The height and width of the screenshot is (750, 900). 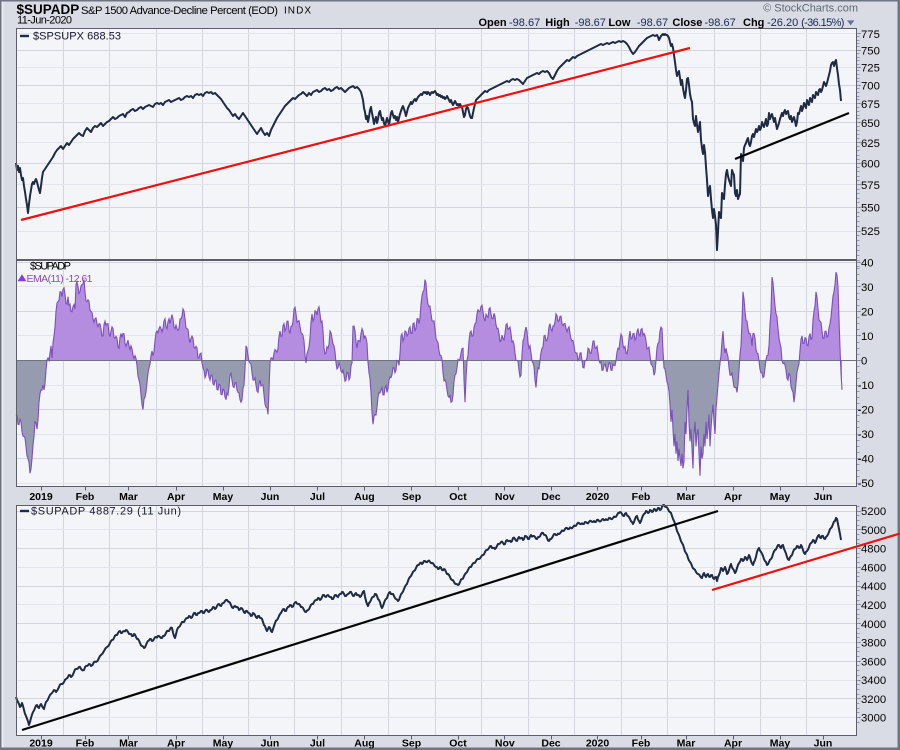 What do you see at coordinates (44, 21) in the screenshot?
I see `svg-text: 11-Jun-2020` at bounding box center [44, 21].